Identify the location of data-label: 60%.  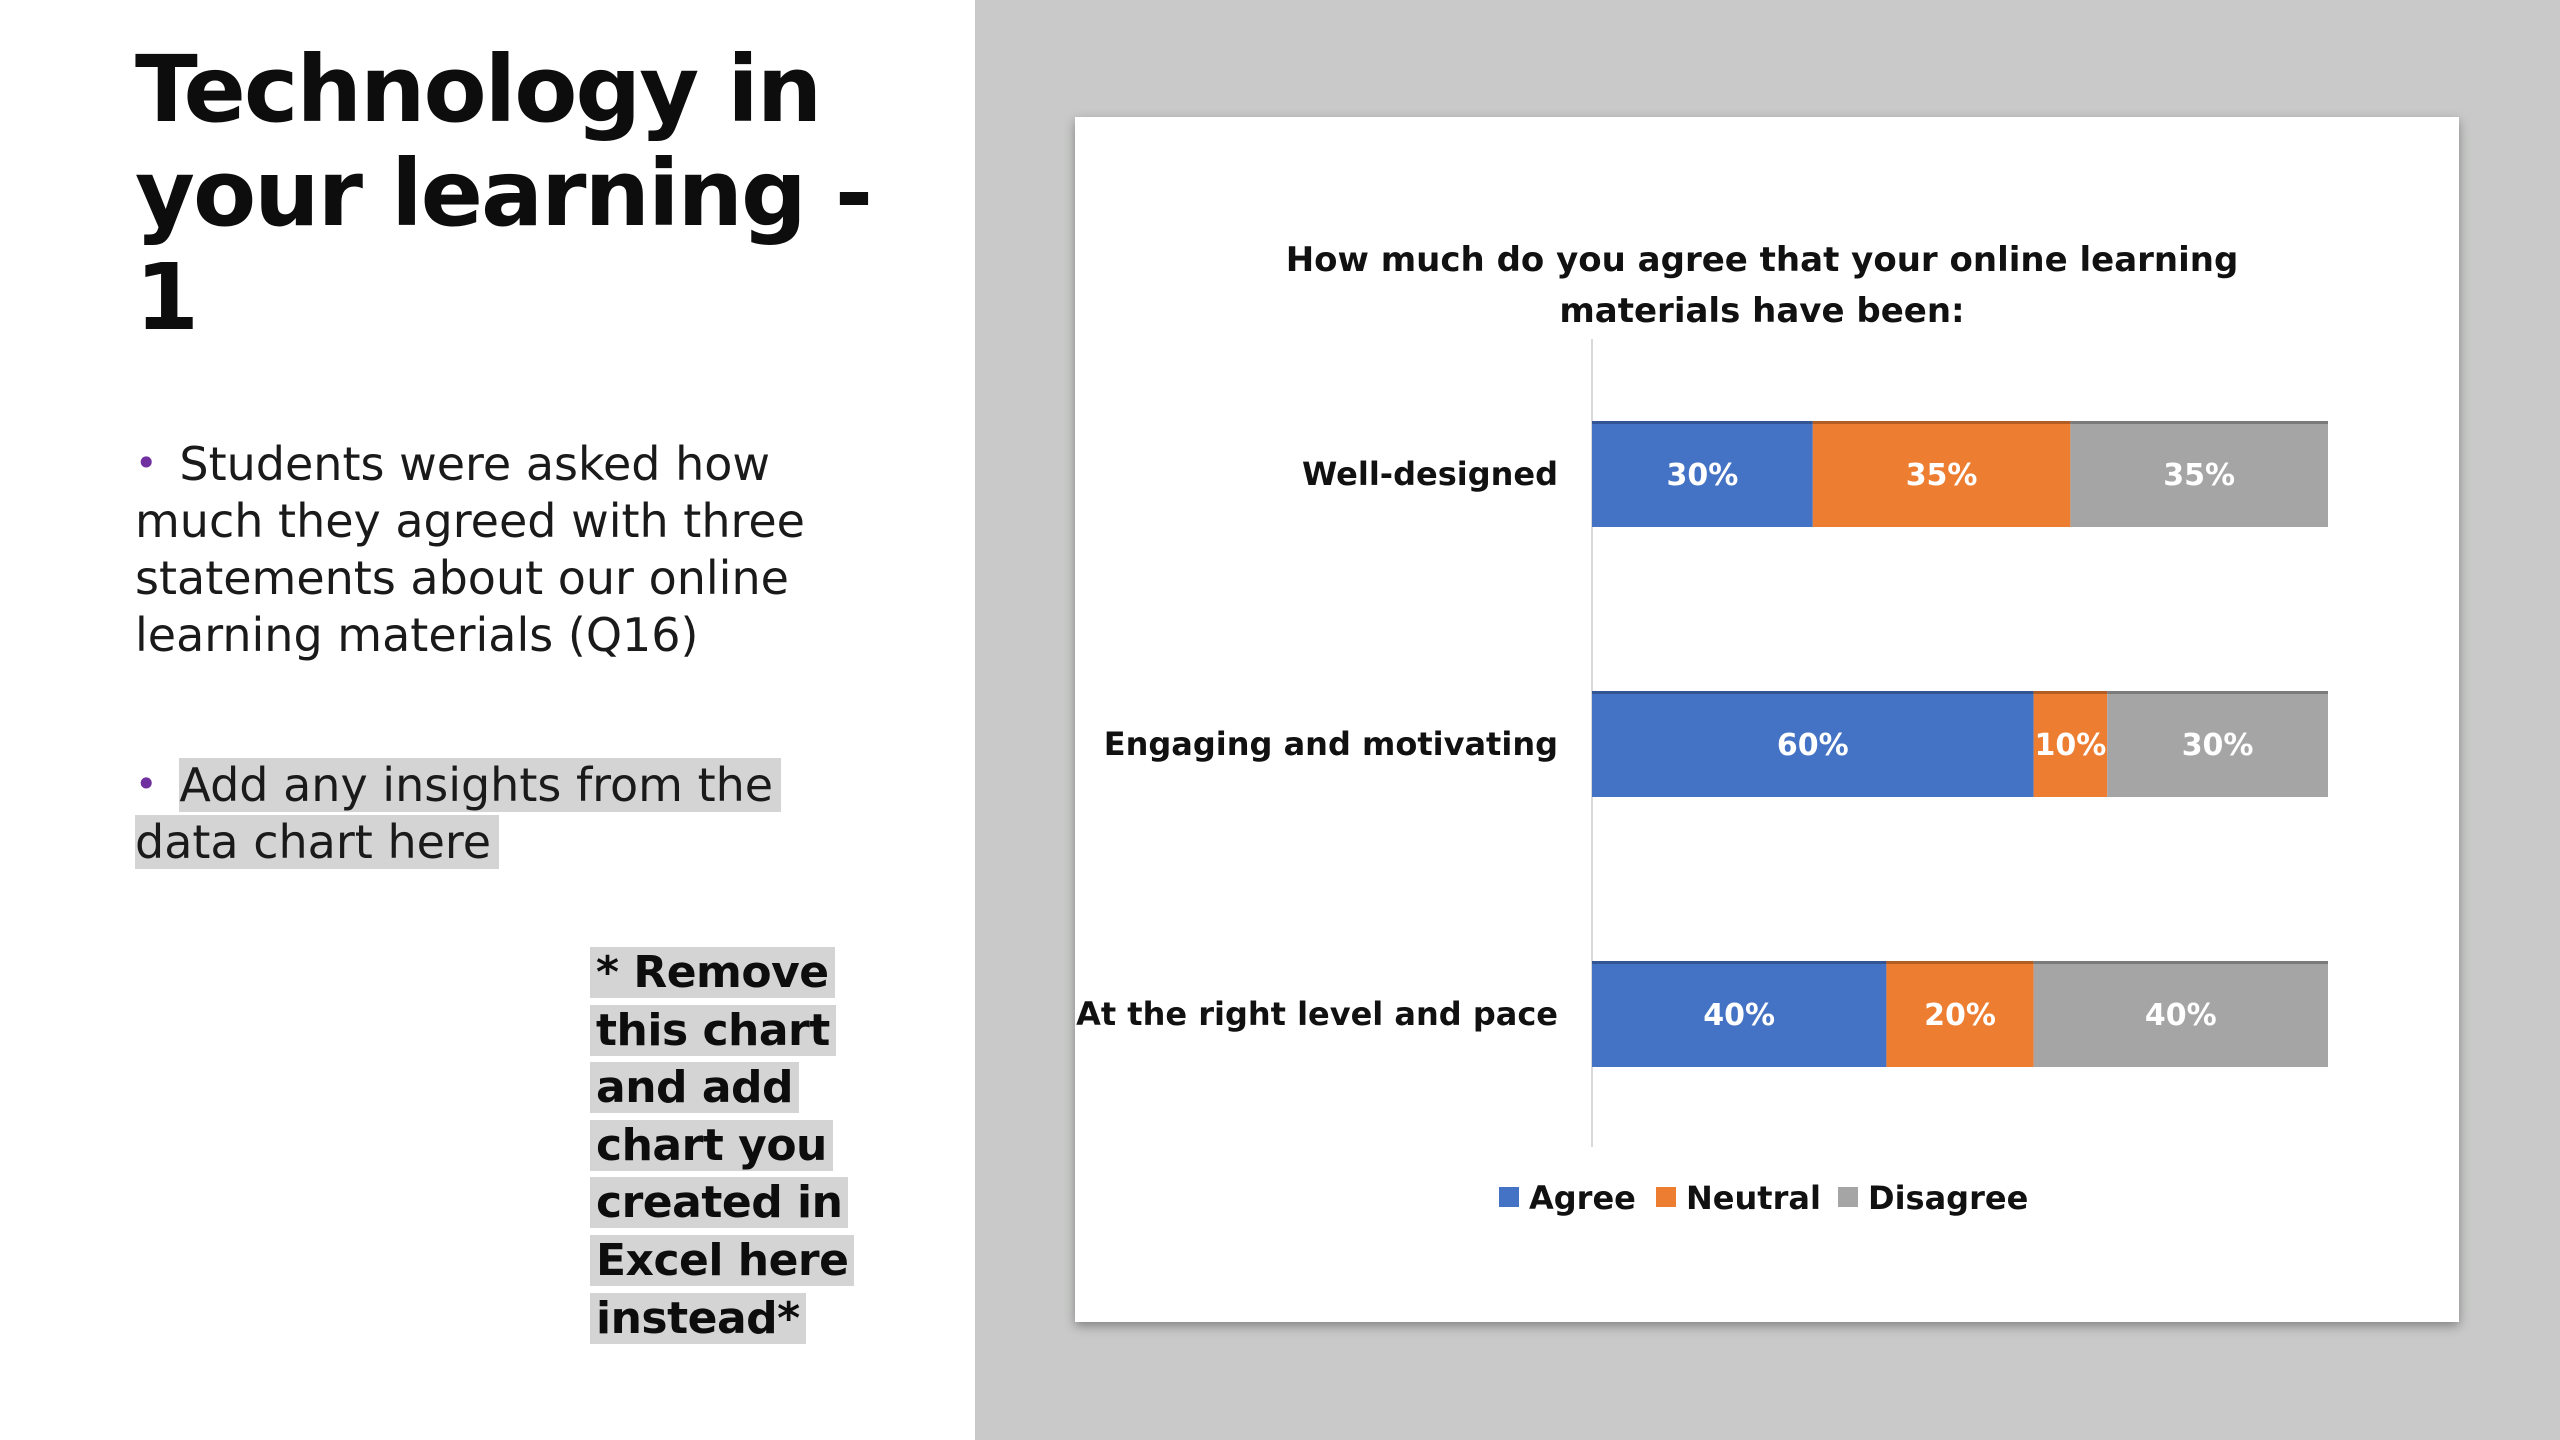
(1813, 745).